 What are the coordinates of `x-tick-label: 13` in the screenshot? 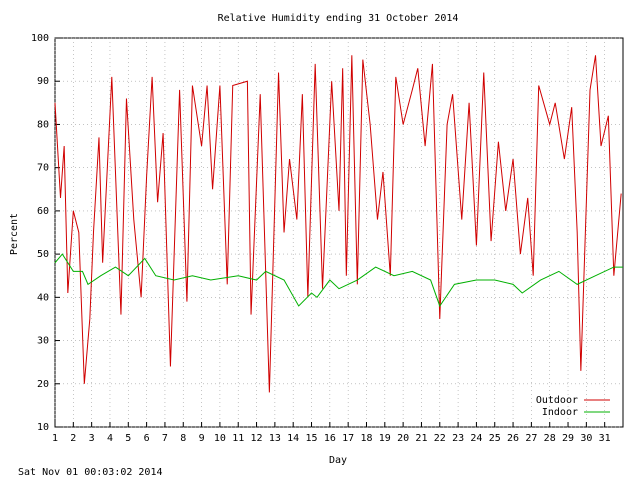 It's located at (275, 438).